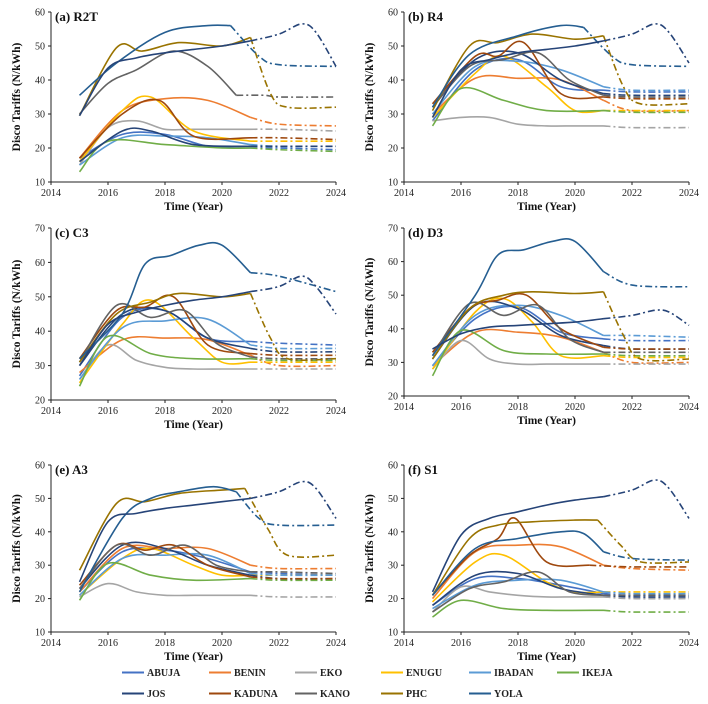  I want to click on legend-item-ibadan: IBADAN, so click(501, 673).